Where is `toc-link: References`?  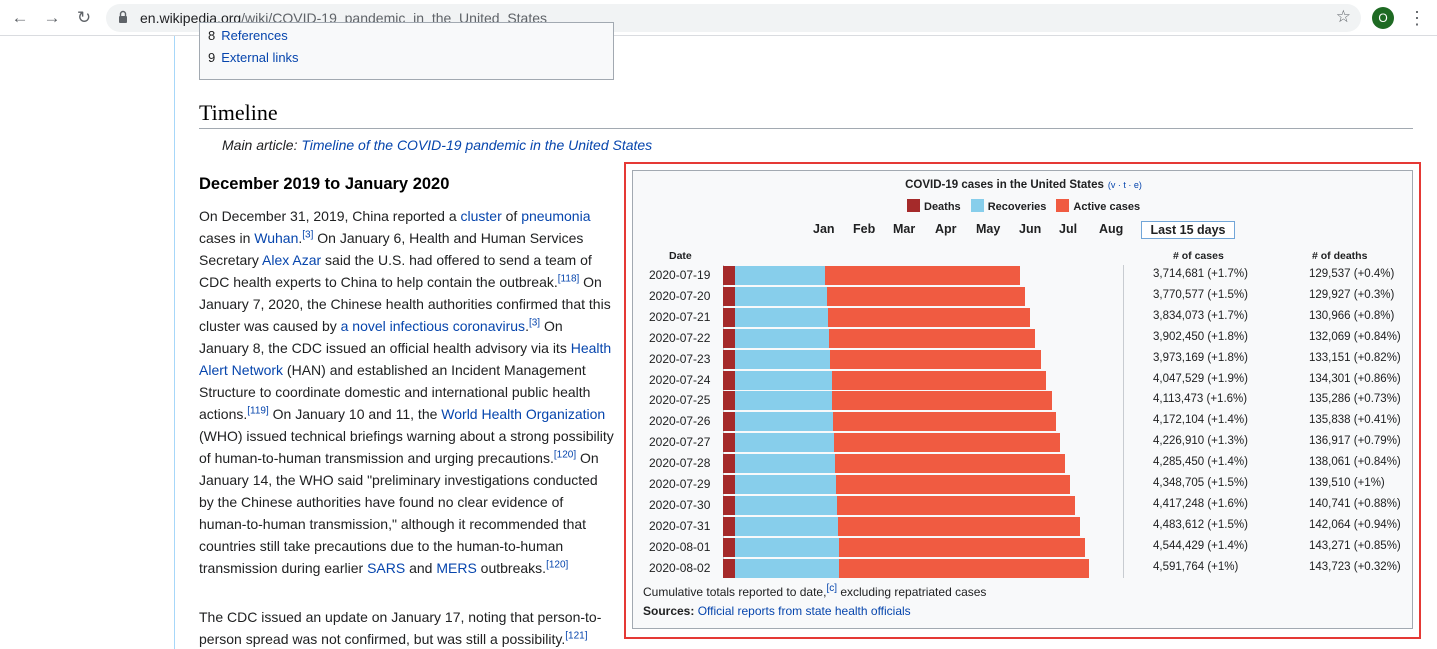
toc-link: References is located at coordinates (254, 35).